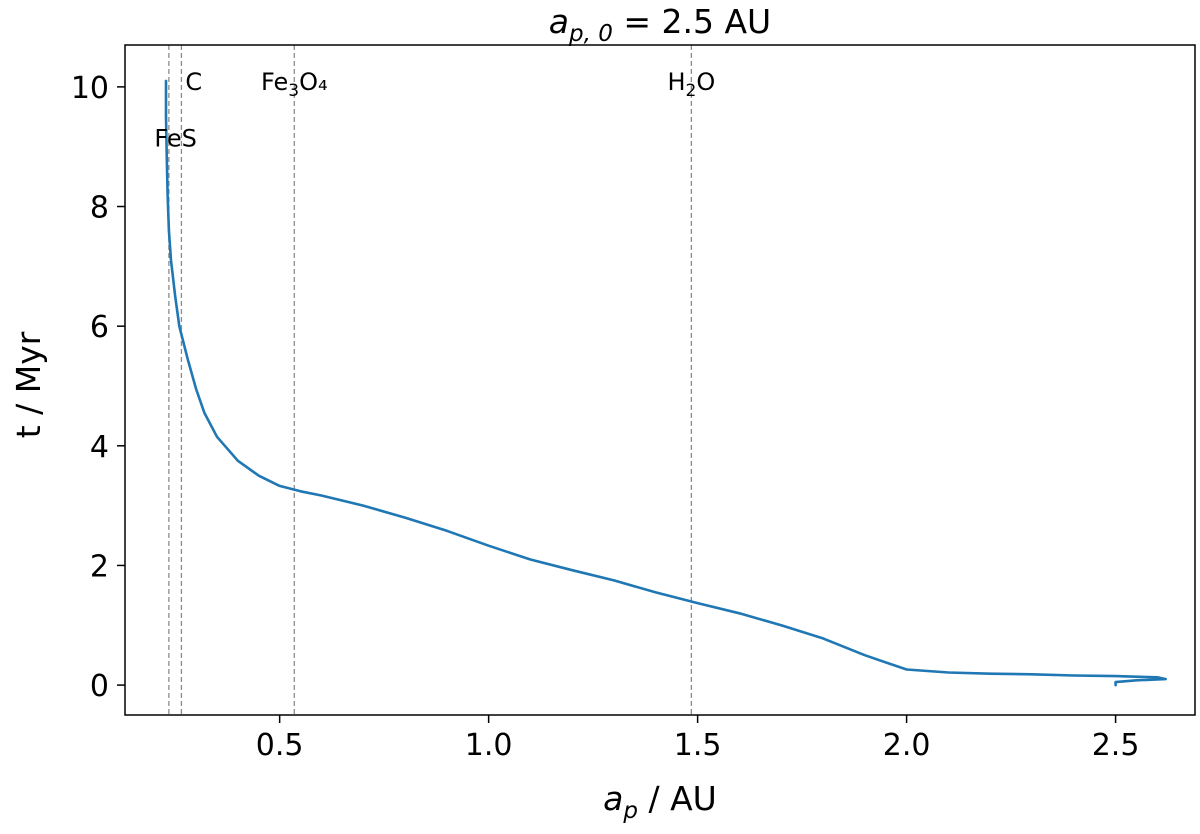 Image resolution: width=1200 pixels, height=834 pixels. What do you see at coordinates (293, 91) in the screenshot?
I see `condensation-label-sub: 3` at bounding box center [293, 91].